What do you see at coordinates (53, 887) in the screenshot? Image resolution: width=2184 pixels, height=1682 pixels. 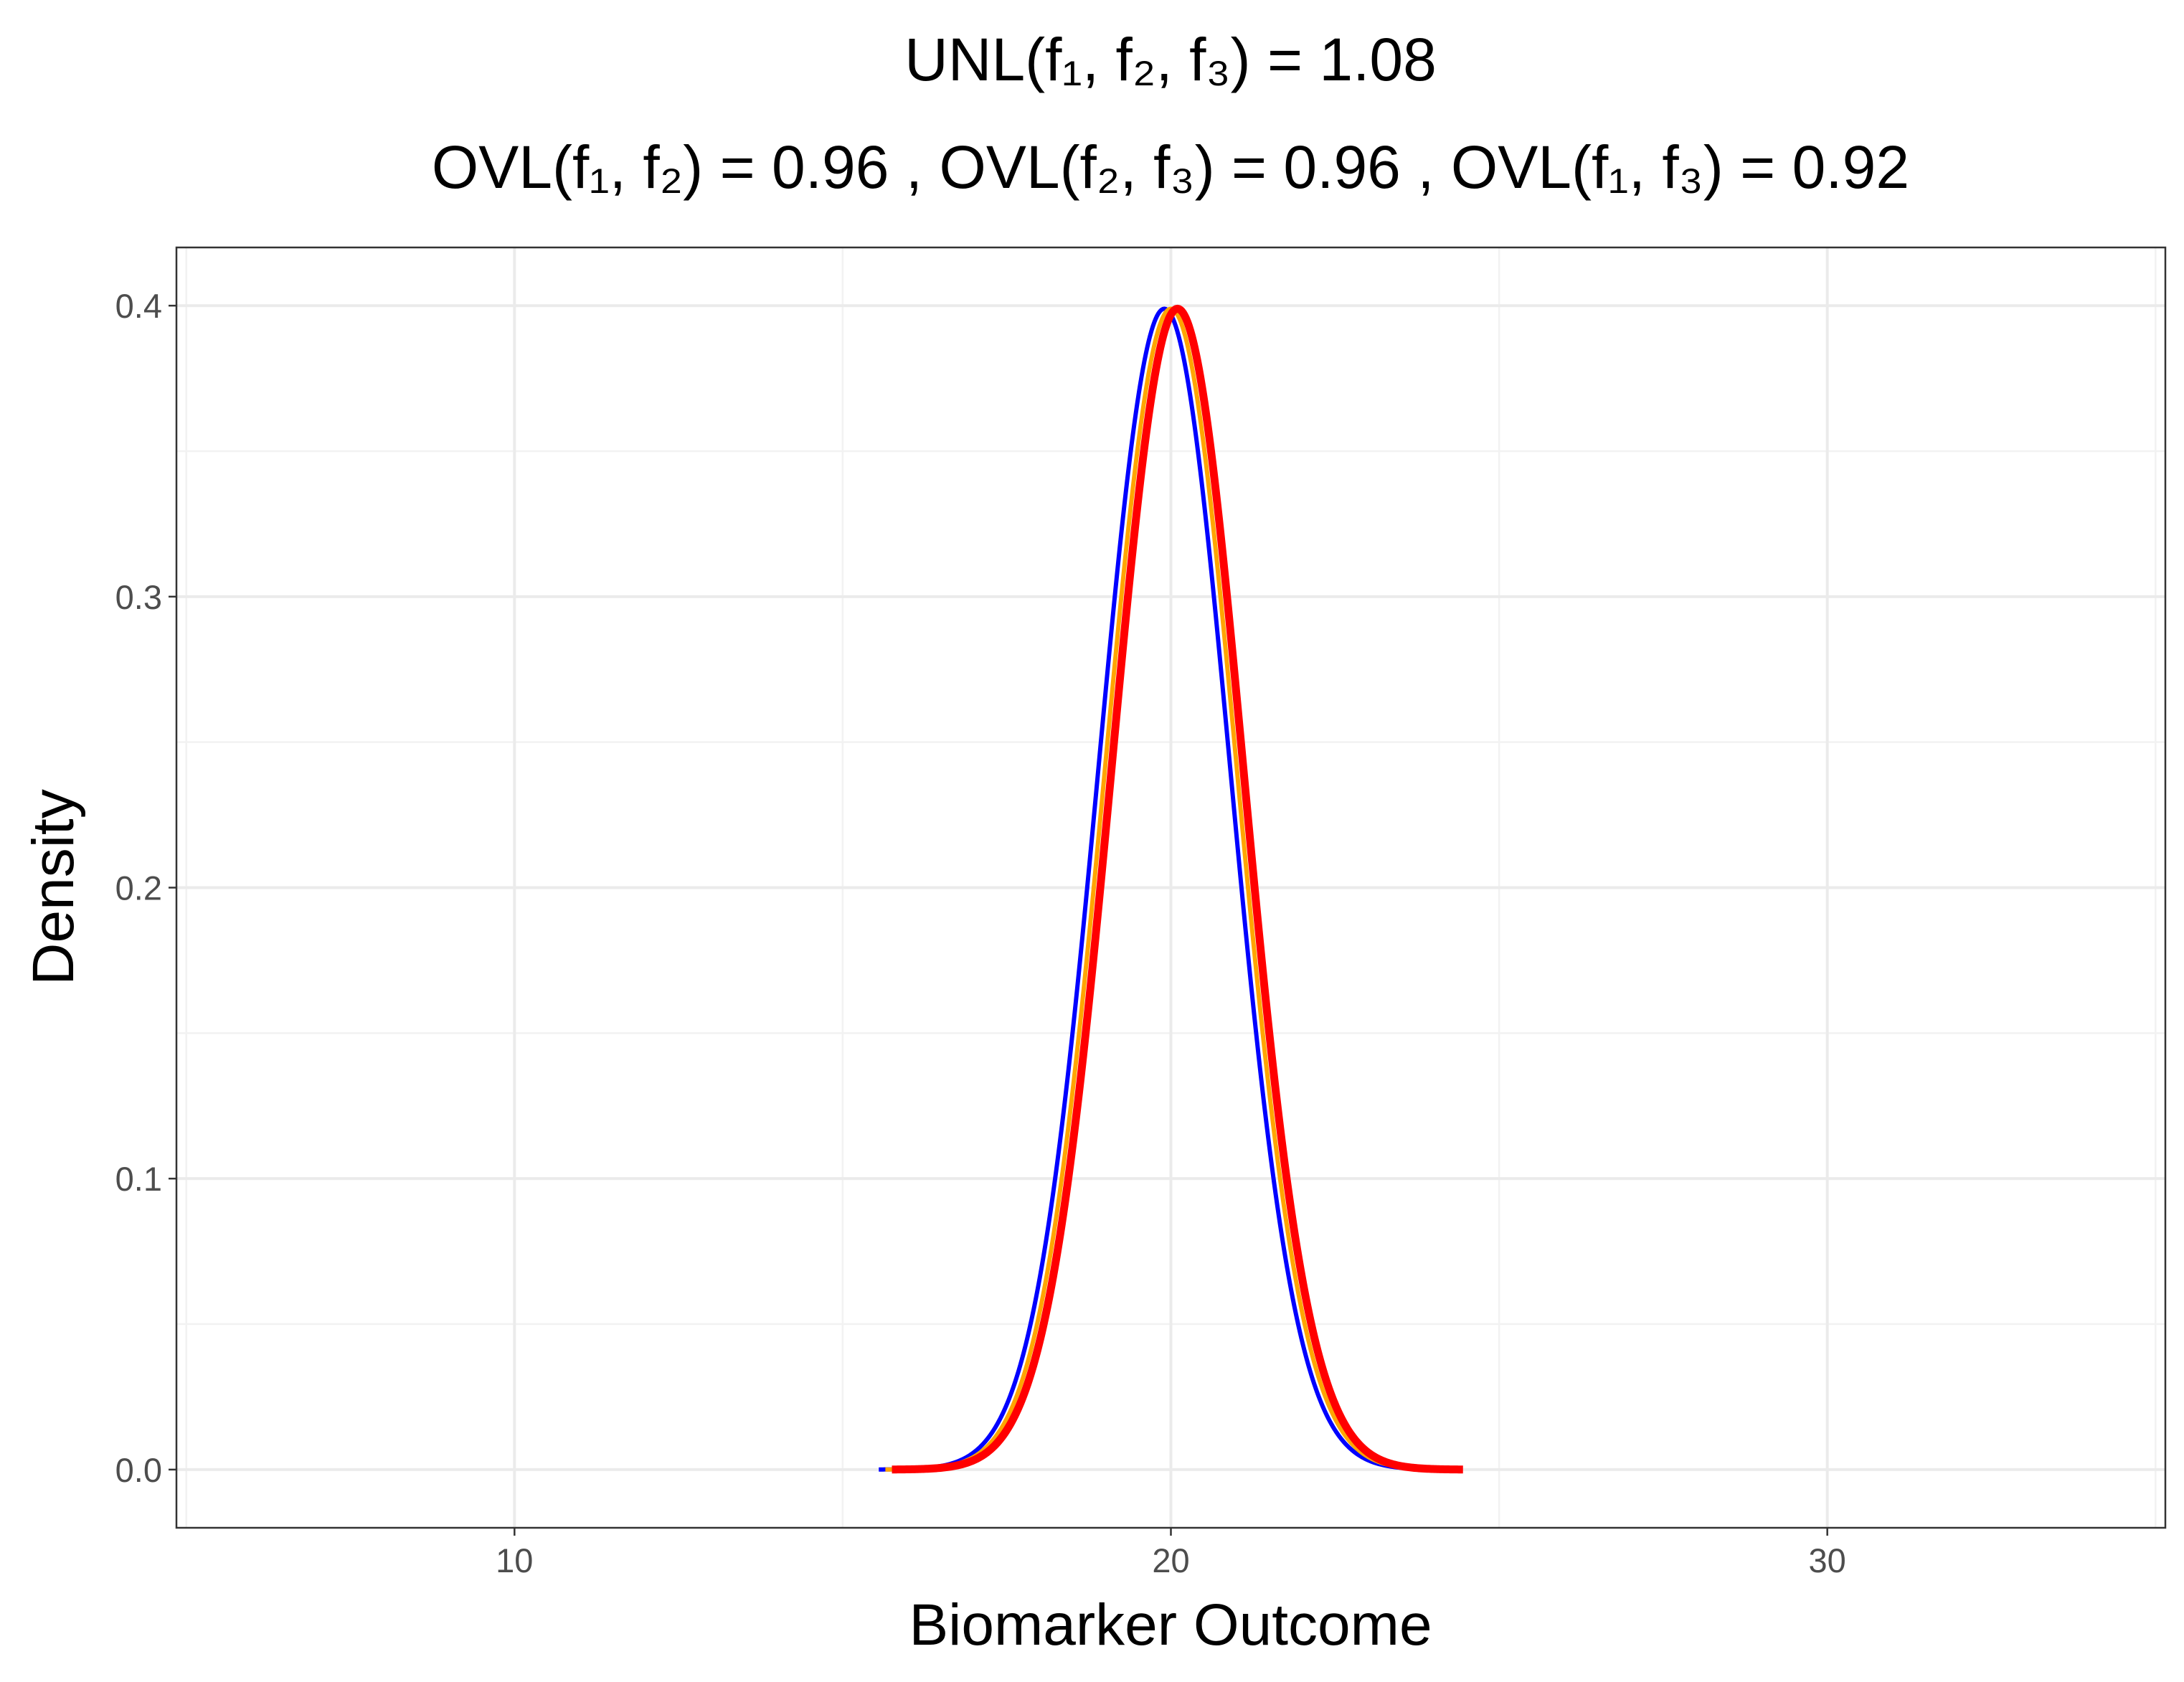 I see `y-axis-title: Density` at bounding box center [53, 887].